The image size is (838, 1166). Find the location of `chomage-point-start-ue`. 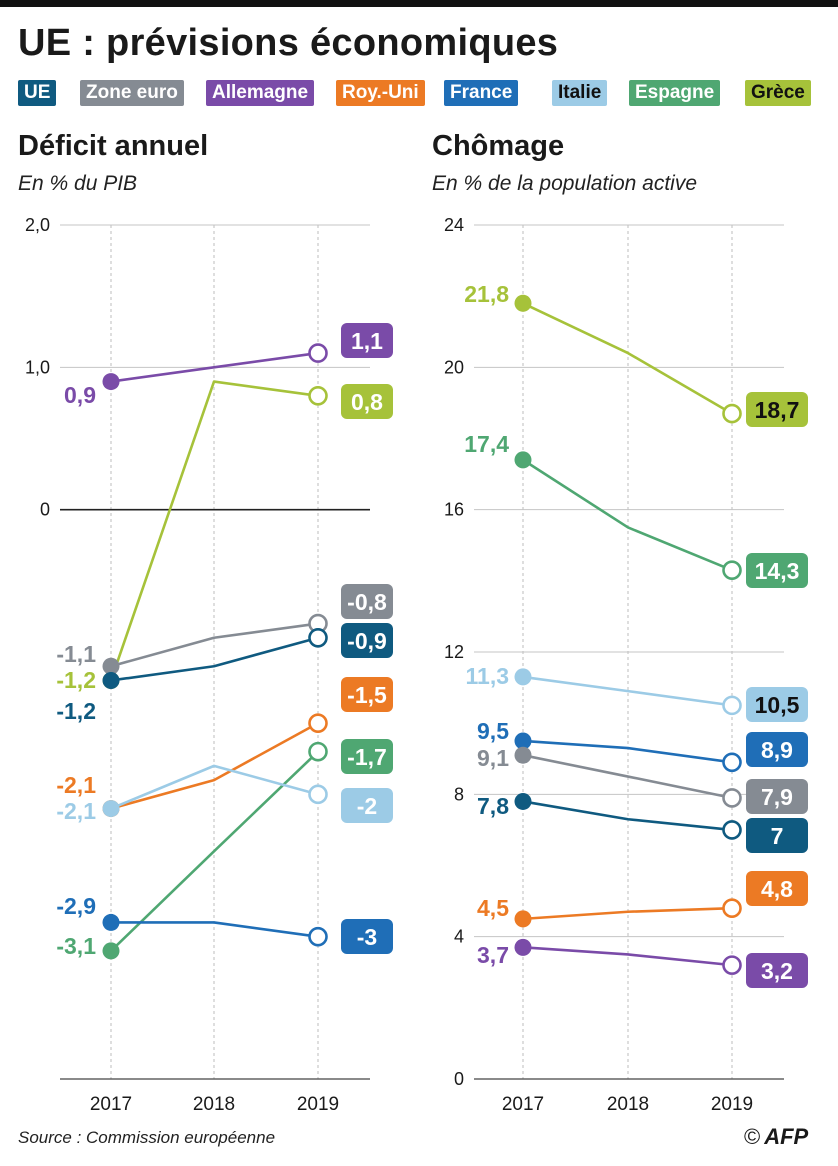

chomage-point-start-ue is located at coordinates (523, 801).